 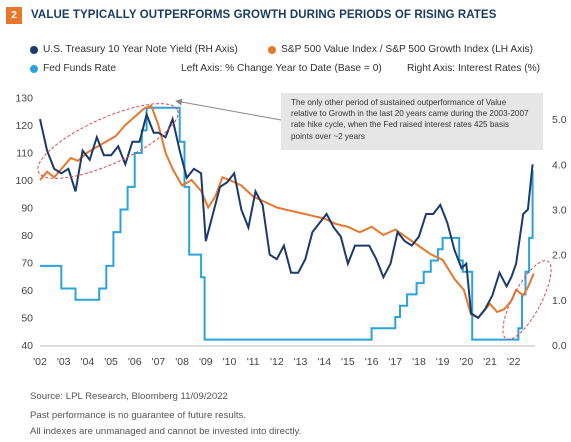 I want to click on x-tick-label: '19, so click(x=443, y=362).